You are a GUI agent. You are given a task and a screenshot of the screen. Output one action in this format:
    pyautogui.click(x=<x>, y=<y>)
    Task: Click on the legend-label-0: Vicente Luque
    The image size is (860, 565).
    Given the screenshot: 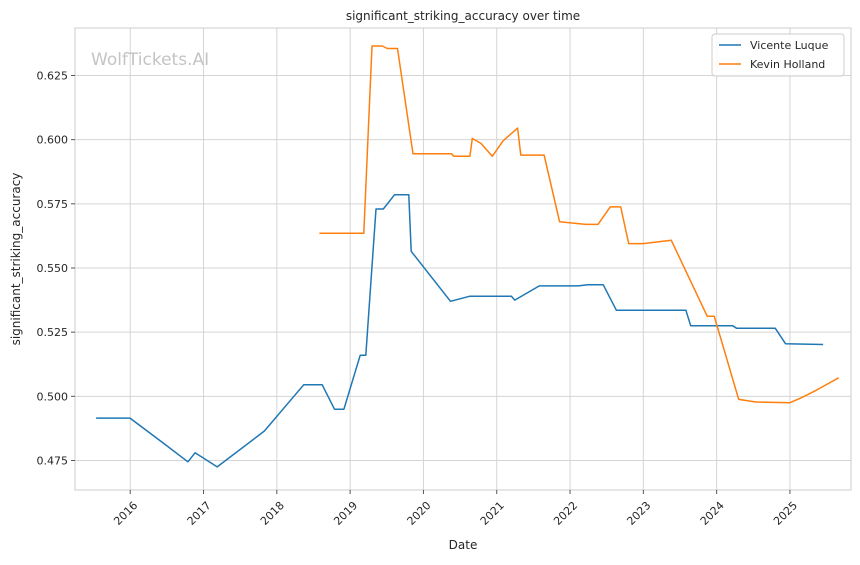 What is the action you would take?
    pyautogui.click(x=789, y=45)
    